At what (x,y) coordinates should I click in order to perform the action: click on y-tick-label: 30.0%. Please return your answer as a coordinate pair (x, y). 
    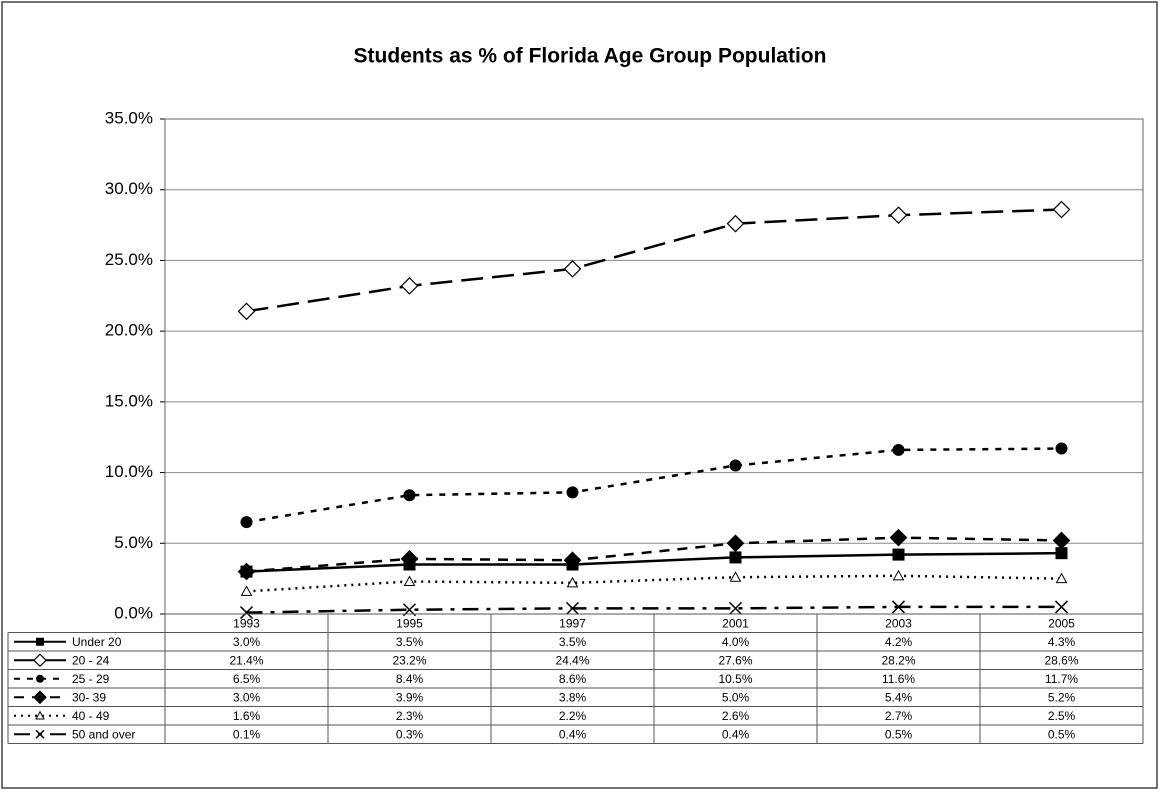
    Looking at the image, I should click on (129, 188).